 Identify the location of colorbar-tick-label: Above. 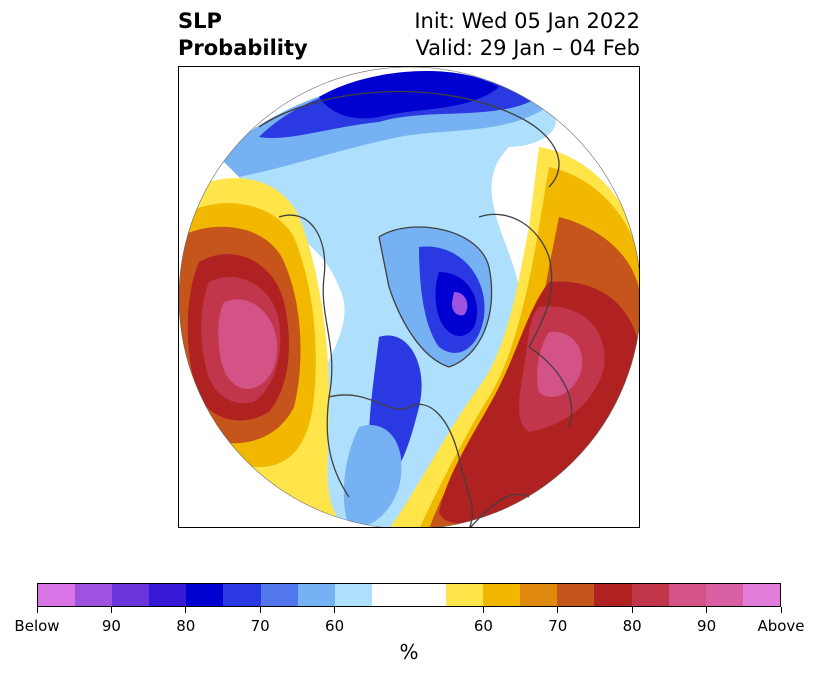
(781, 626).